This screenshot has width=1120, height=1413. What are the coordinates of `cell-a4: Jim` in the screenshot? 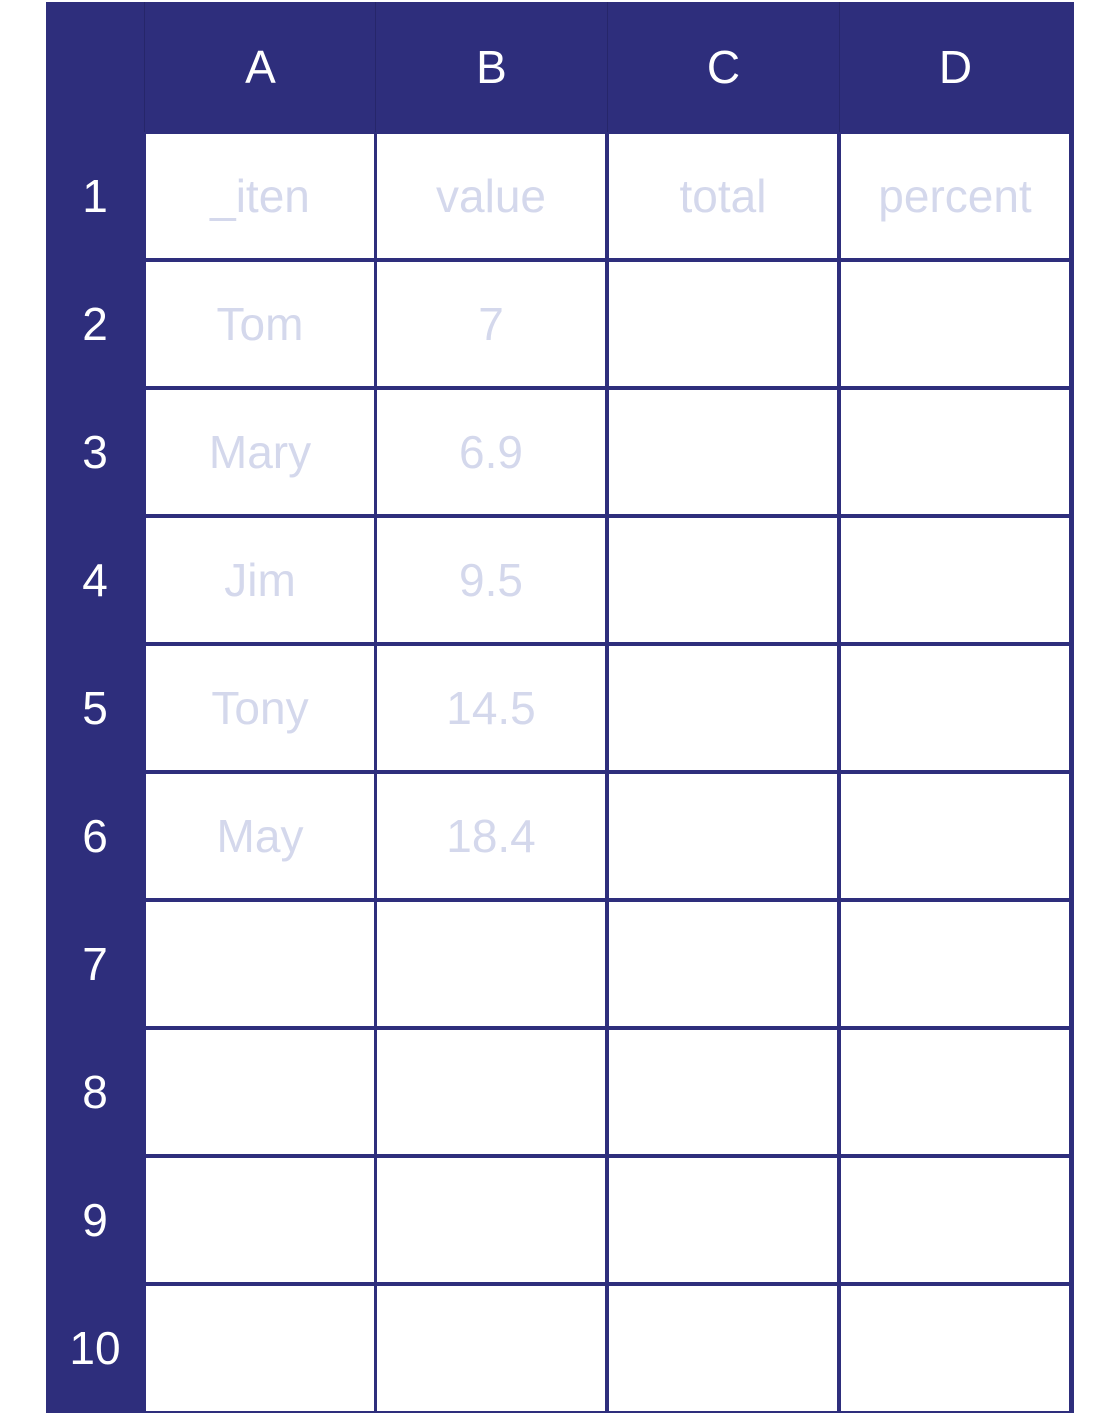 It's located at (260, 580).